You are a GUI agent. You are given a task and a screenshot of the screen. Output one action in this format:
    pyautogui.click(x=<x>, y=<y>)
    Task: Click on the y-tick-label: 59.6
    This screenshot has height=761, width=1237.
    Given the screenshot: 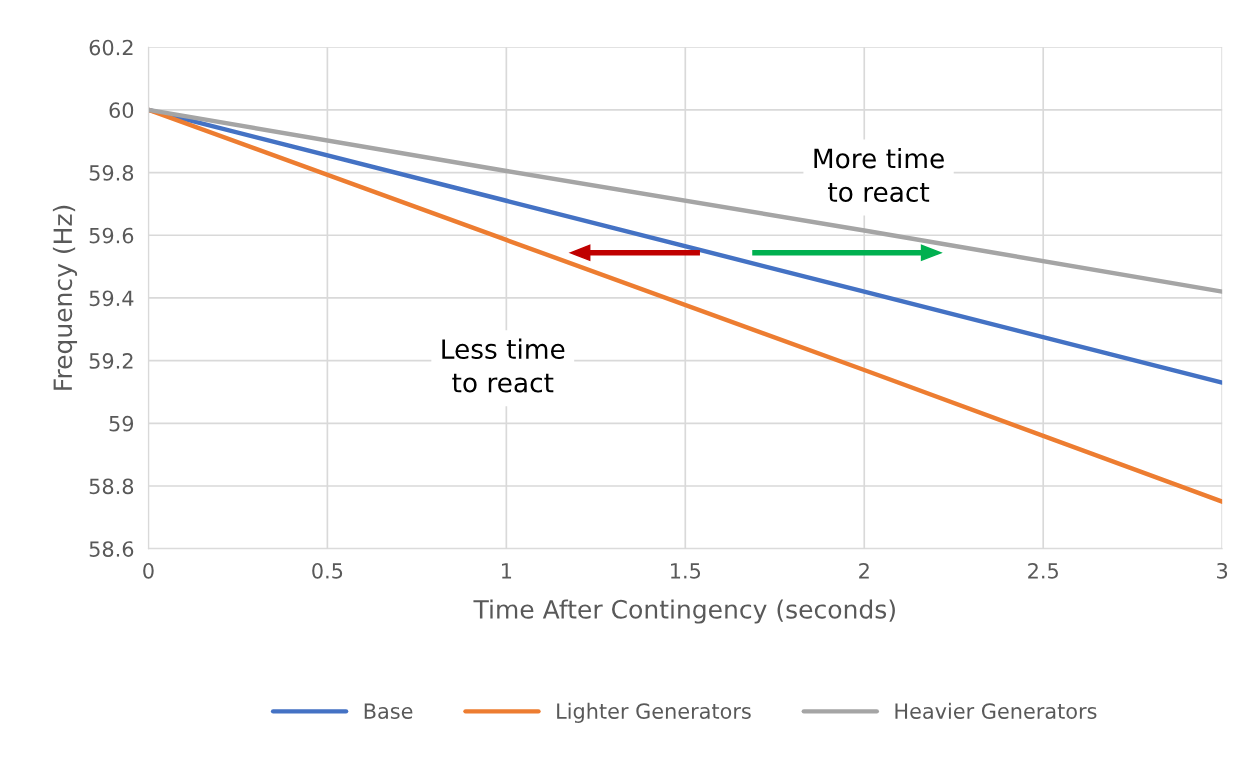 What is the action you would take?
    pyautogui.click(x=111, y=235)
    